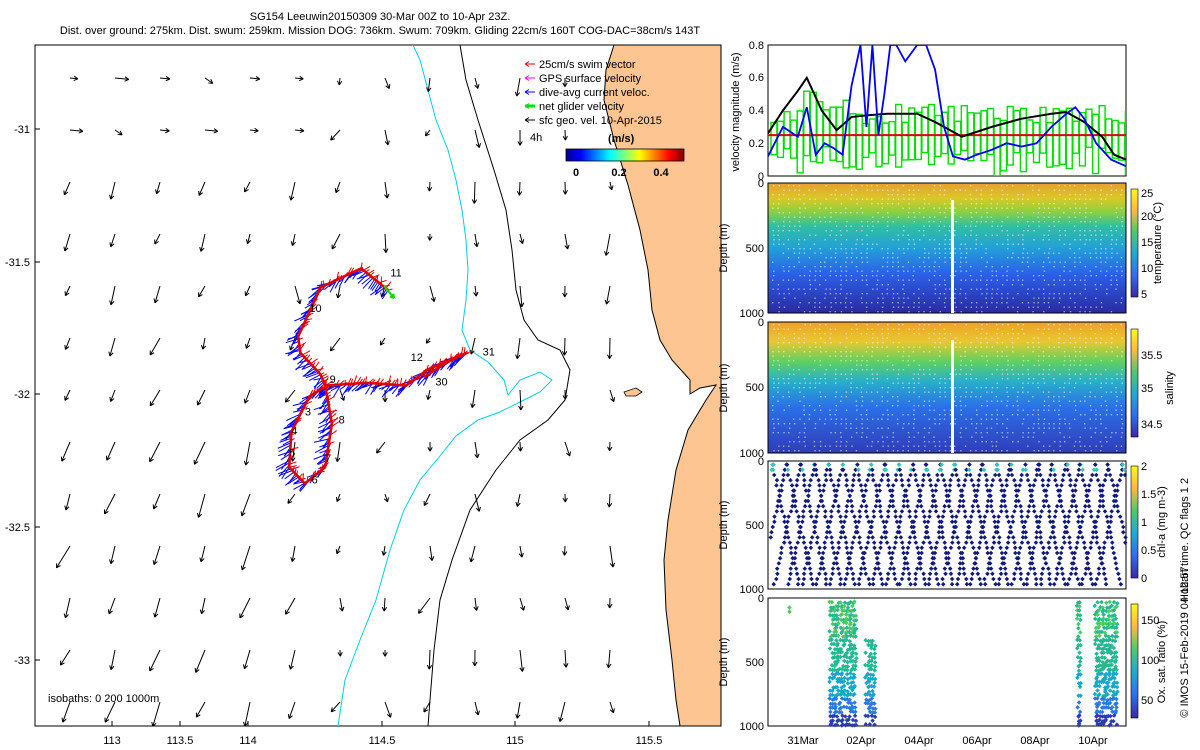  I want to click on swim-vector, so click(294, 448).